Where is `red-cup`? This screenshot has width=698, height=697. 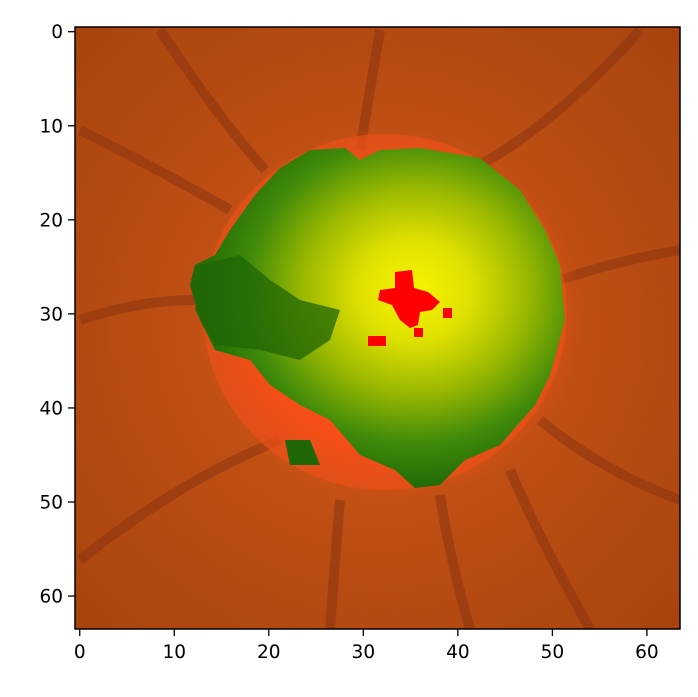
red-cup is located at coordinates (410, 308).